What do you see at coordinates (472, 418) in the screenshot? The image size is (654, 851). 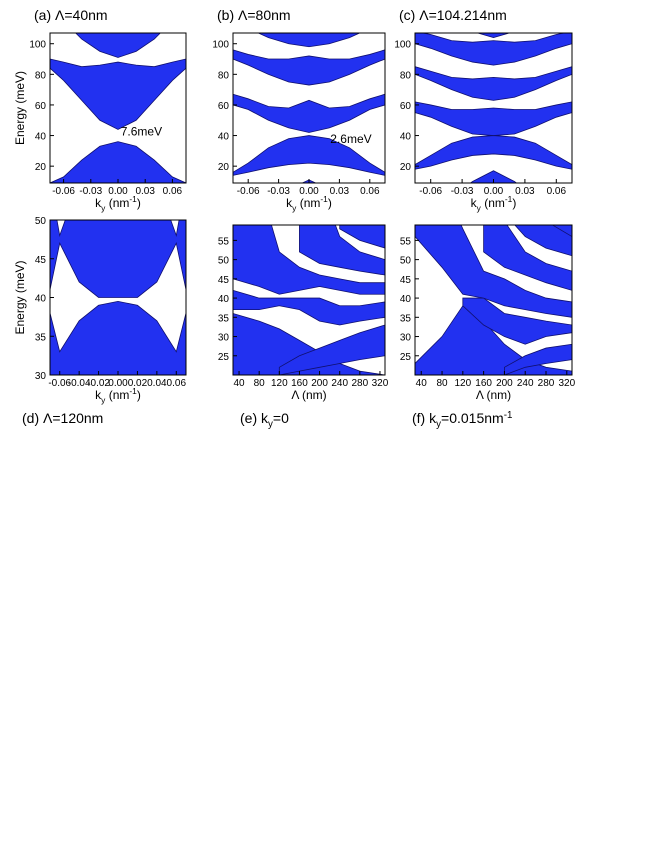 I see `label-part: =0.015nm` at bounding box center [472, 418].